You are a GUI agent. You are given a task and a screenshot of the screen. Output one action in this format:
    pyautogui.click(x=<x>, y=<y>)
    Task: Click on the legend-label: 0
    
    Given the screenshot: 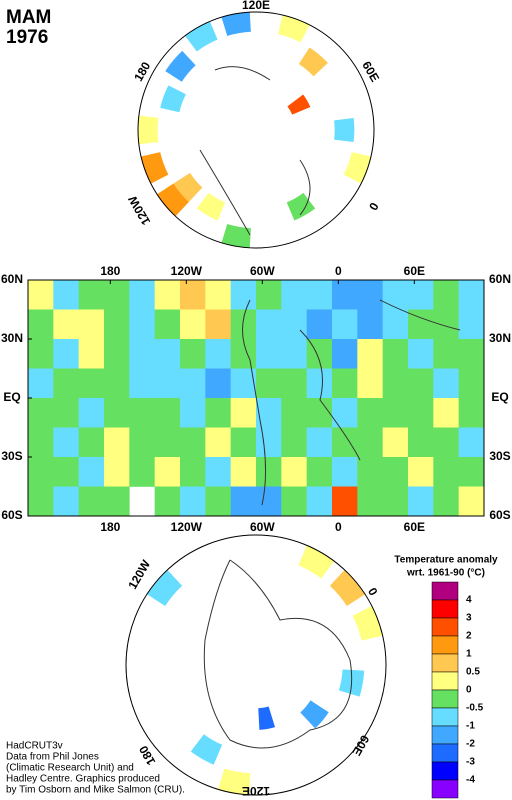 What is the action you would take?
    pyautogui.click(x=469, y=690)
    